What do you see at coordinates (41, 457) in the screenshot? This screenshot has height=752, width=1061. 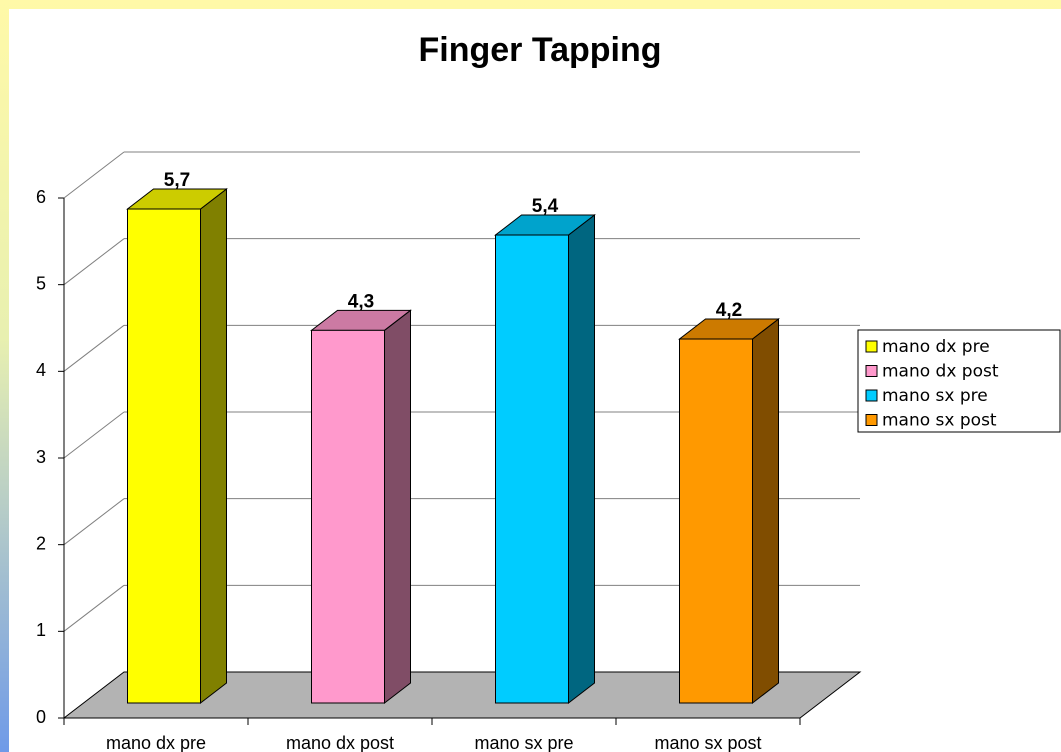 I see `y-tick-label: 3` at bounding box center [41, 457].